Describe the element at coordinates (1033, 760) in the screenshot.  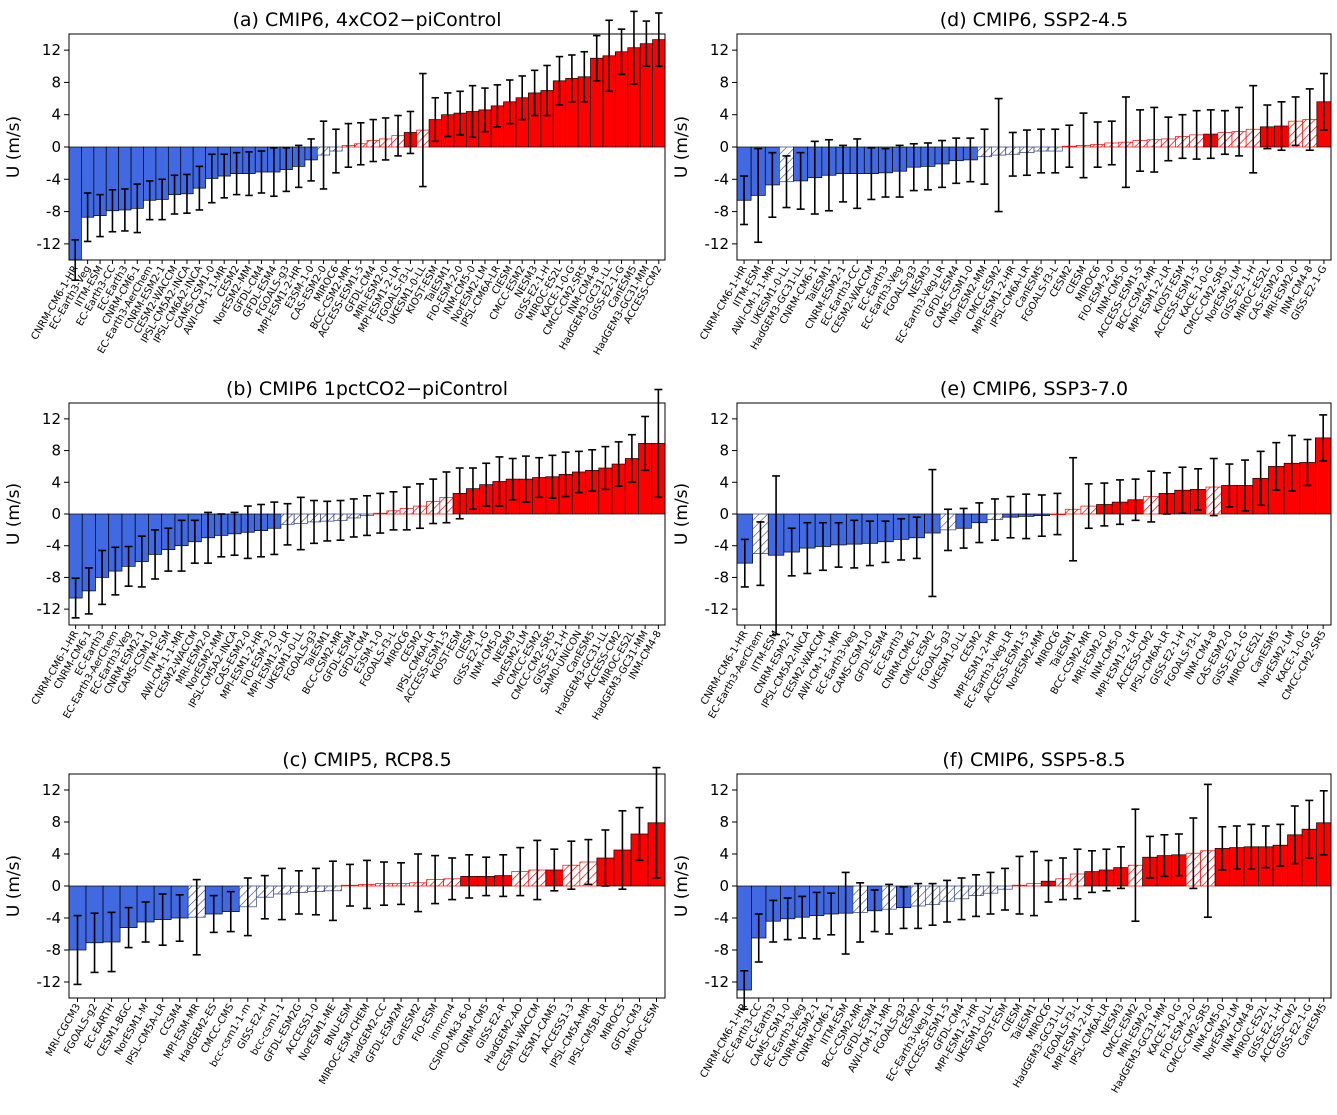
I see `panel-title: (f) CMIP6, SSP5-8.5` at that location.